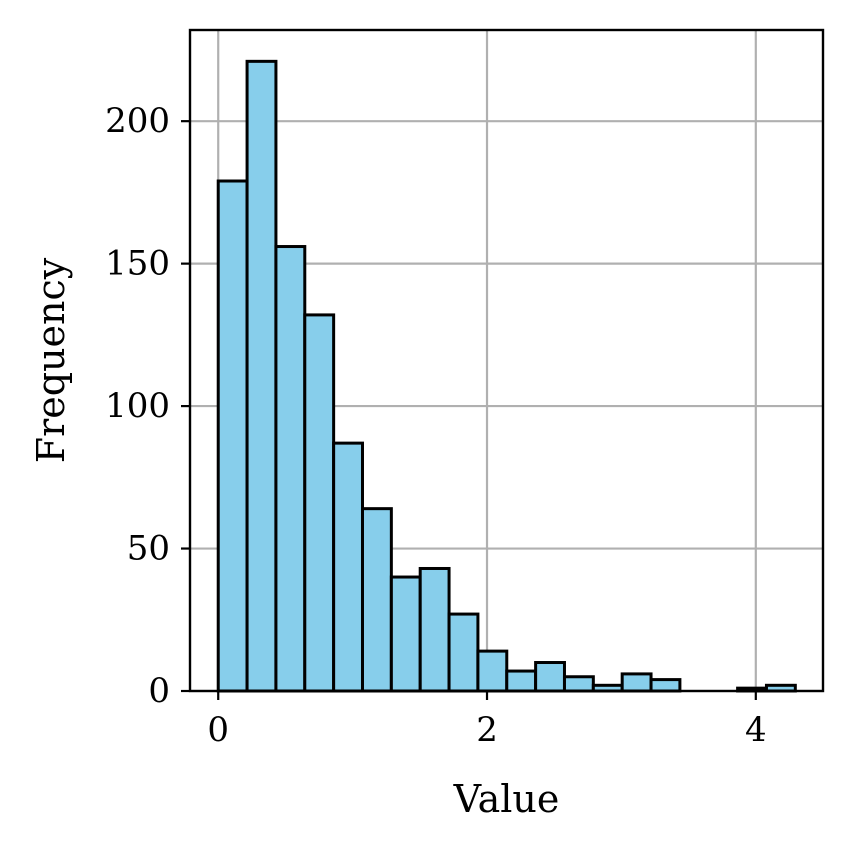 This screenshot has height=853, width=853. What do you see at coordinates (159, 691) in the screenshot?
I see `y-tick-label-0: 0` at bounding box center [159, 691].